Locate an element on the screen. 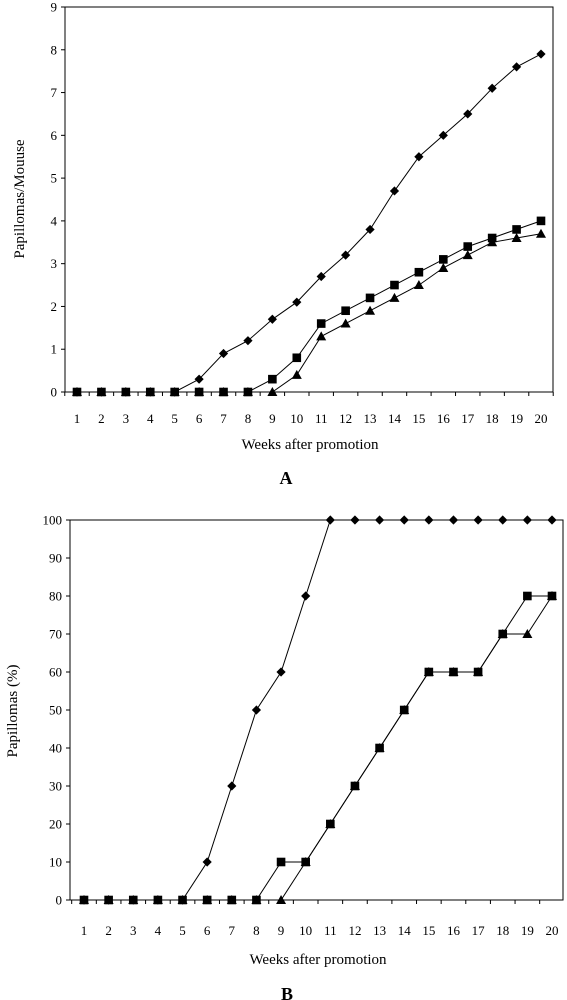  chart-b-x-tick-label: 6 is located at coordinates (207, 930).